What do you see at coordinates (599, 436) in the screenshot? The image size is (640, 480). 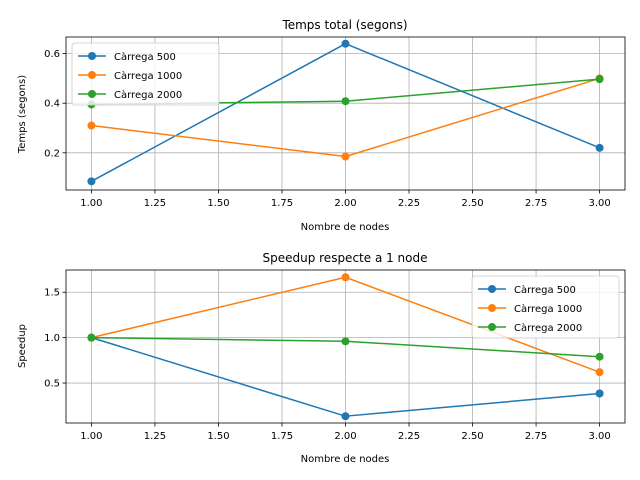 I see `chart-2-x-tick-label: 3.00` at bounding box center [599, 436].